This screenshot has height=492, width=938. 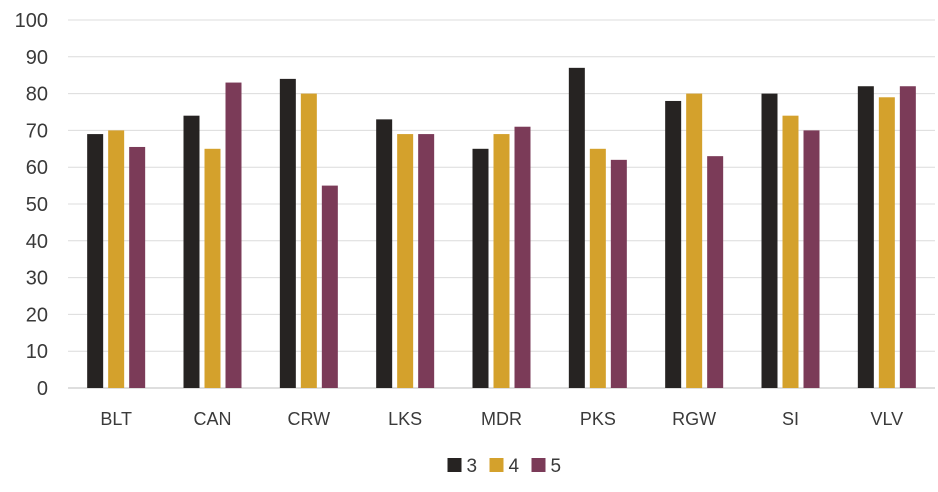 I want to click on legend-item-series-3: 3, so click(x=462, y=466).